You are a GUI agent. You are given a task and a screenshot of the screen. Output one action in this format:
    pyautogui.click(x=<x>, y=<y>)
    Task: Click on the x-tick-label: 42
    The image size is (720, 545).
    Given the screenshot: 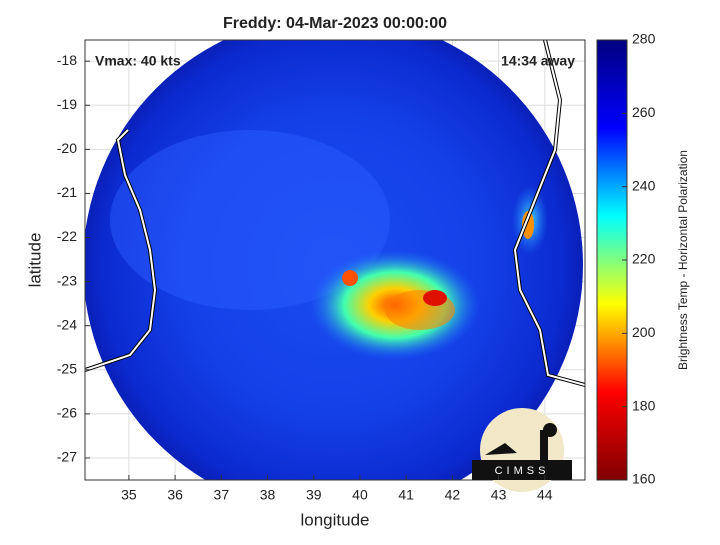 What is the action you would take?
    pyautogui.click(x=453, y=495)
    